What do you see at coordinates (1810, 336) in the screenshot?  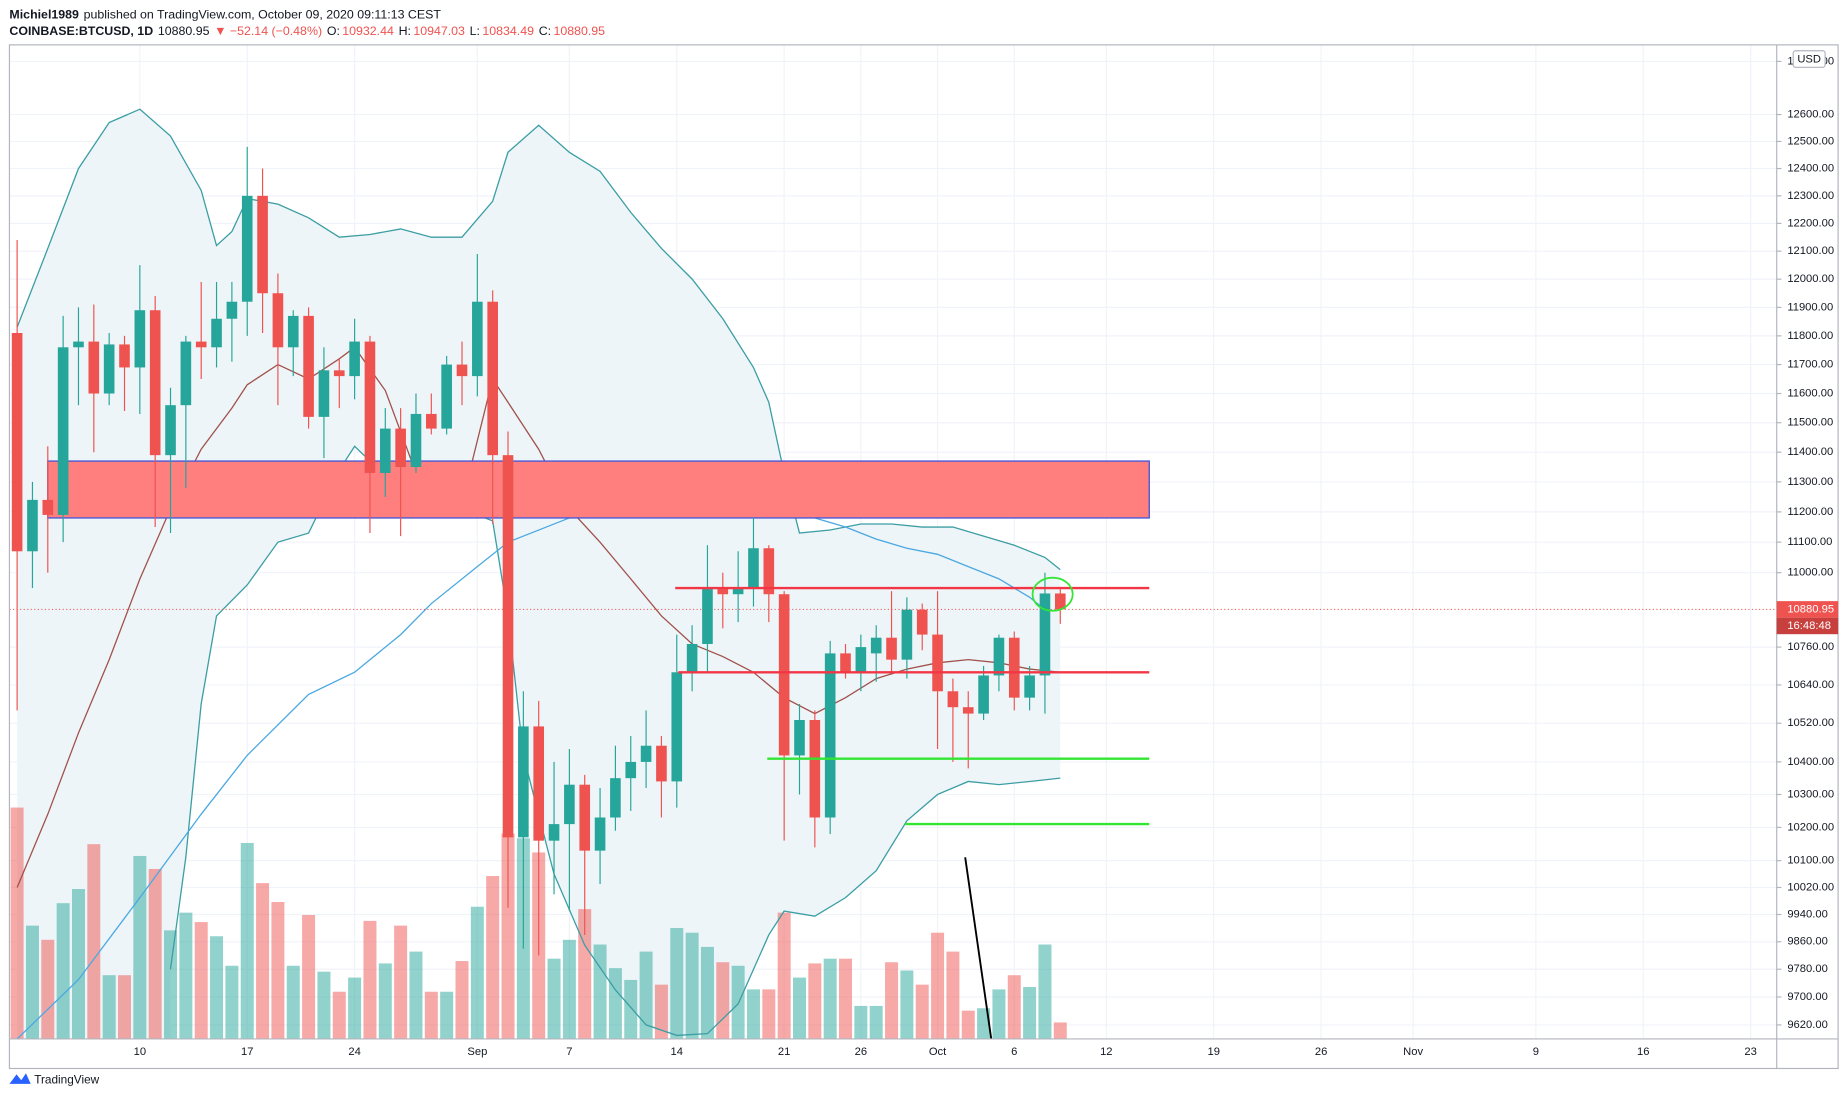 I see `y-tick-label: 11800.00` at bounding box center [1810, 336].